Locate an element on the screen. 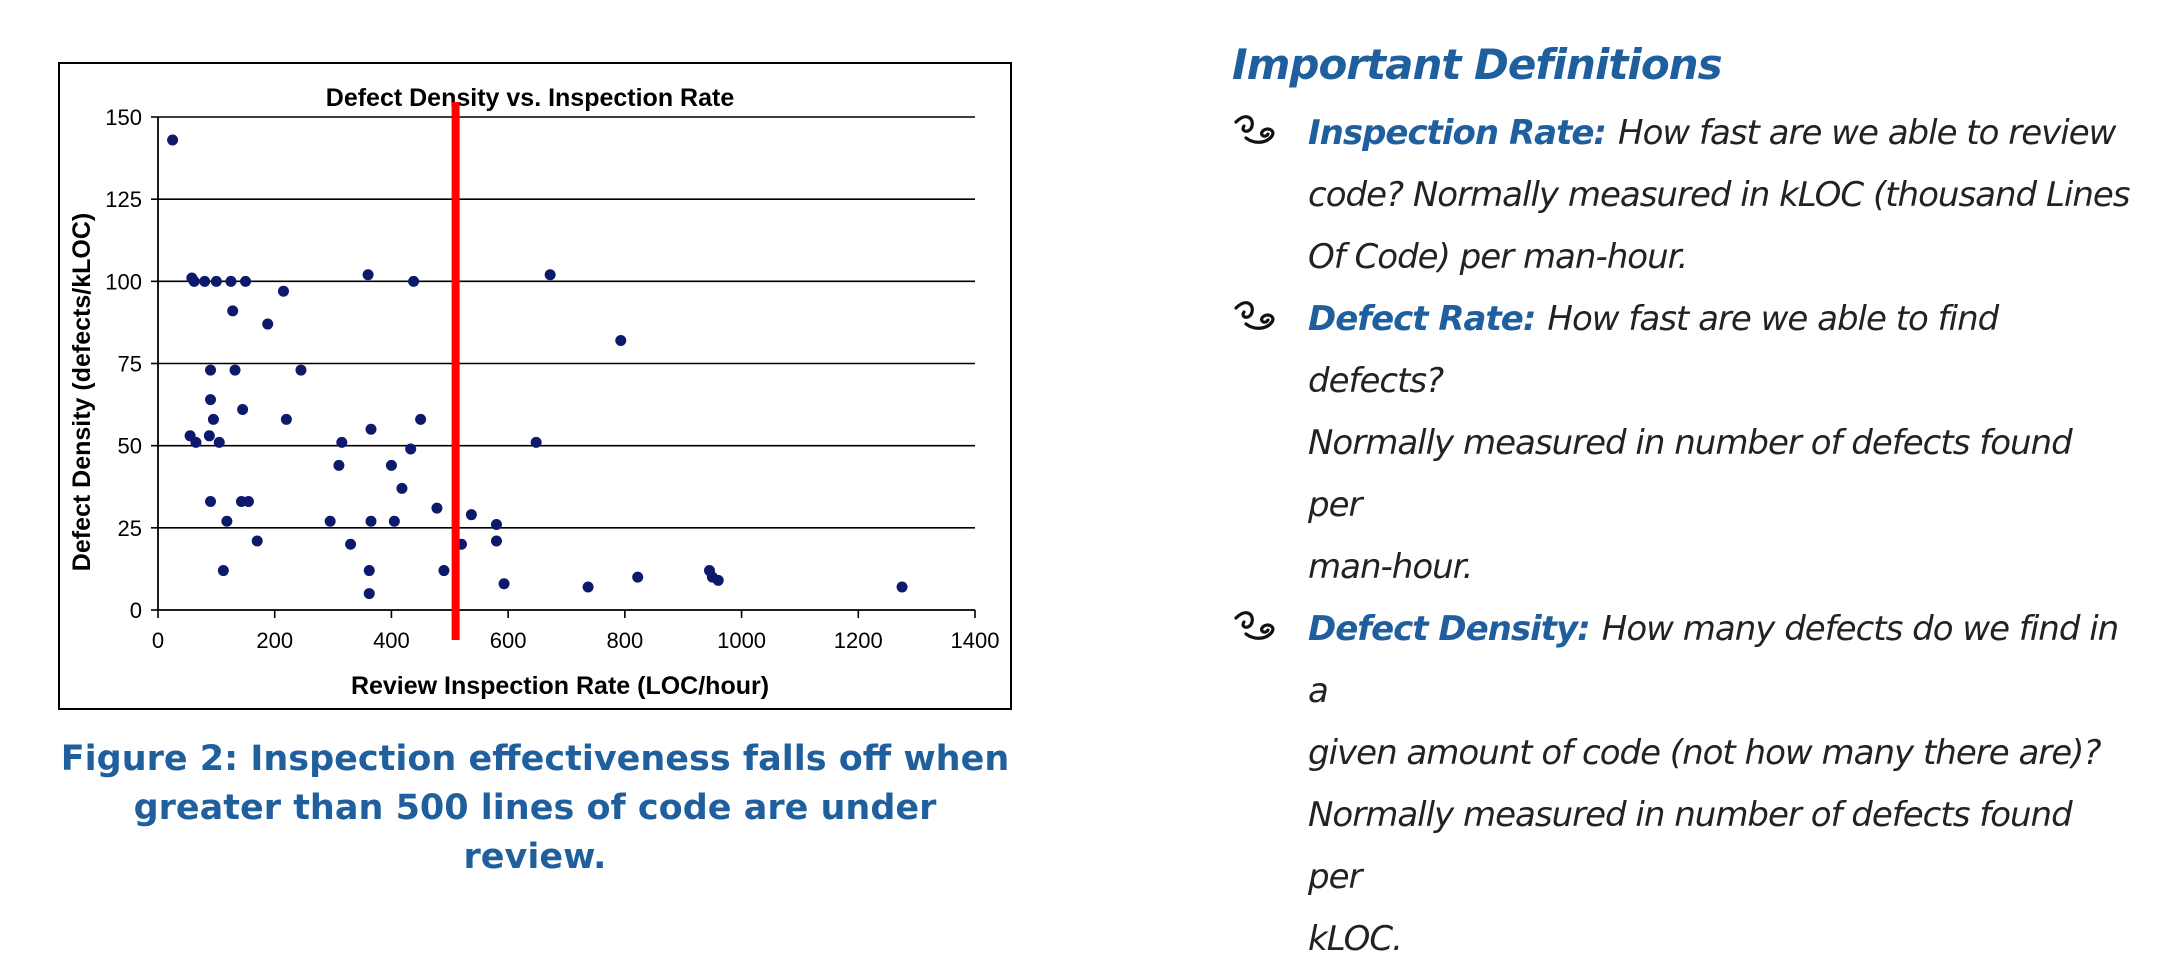 The height and width of the screenshot is (970, 2160). definition-text-line: Of Code) per man-hour. is located at coordinates (1498, 257).